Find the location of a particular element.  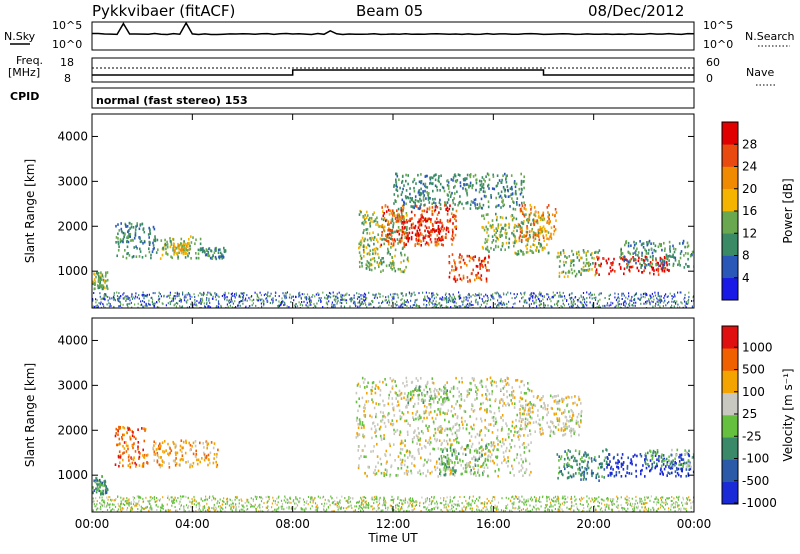

nave-tick-bottom: 0 is located at coordinates (709, 78).